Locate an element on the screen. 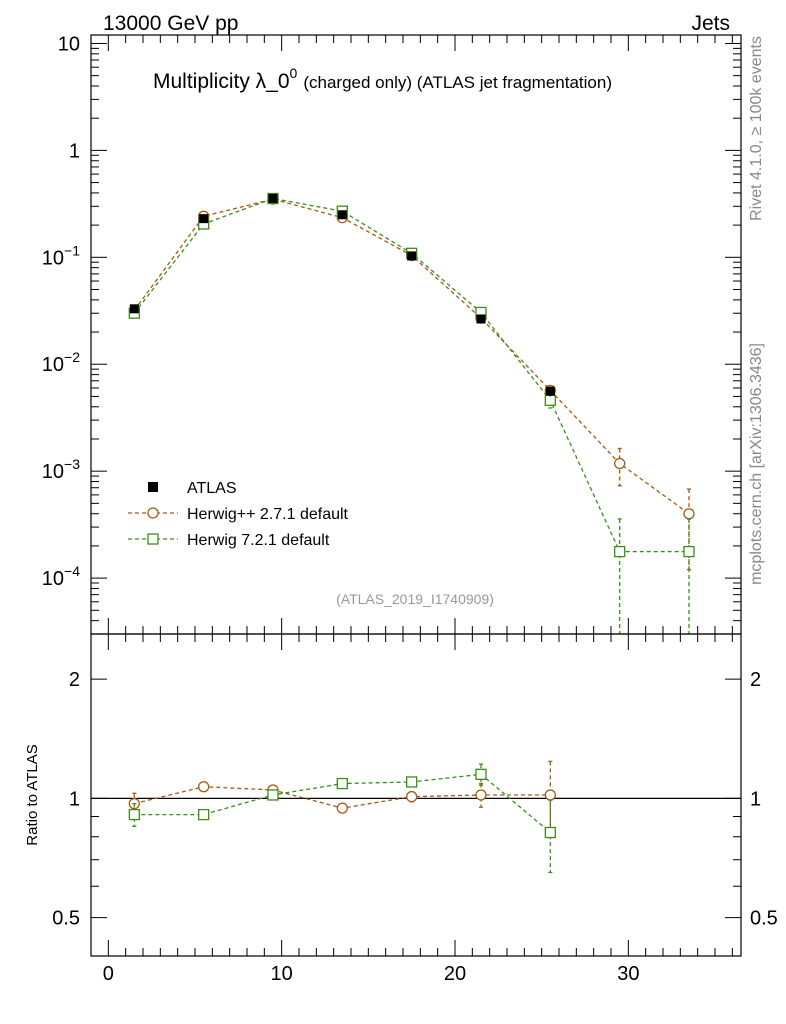  main-ytick-label: 10⁻² is located at coordinates (61, 362).